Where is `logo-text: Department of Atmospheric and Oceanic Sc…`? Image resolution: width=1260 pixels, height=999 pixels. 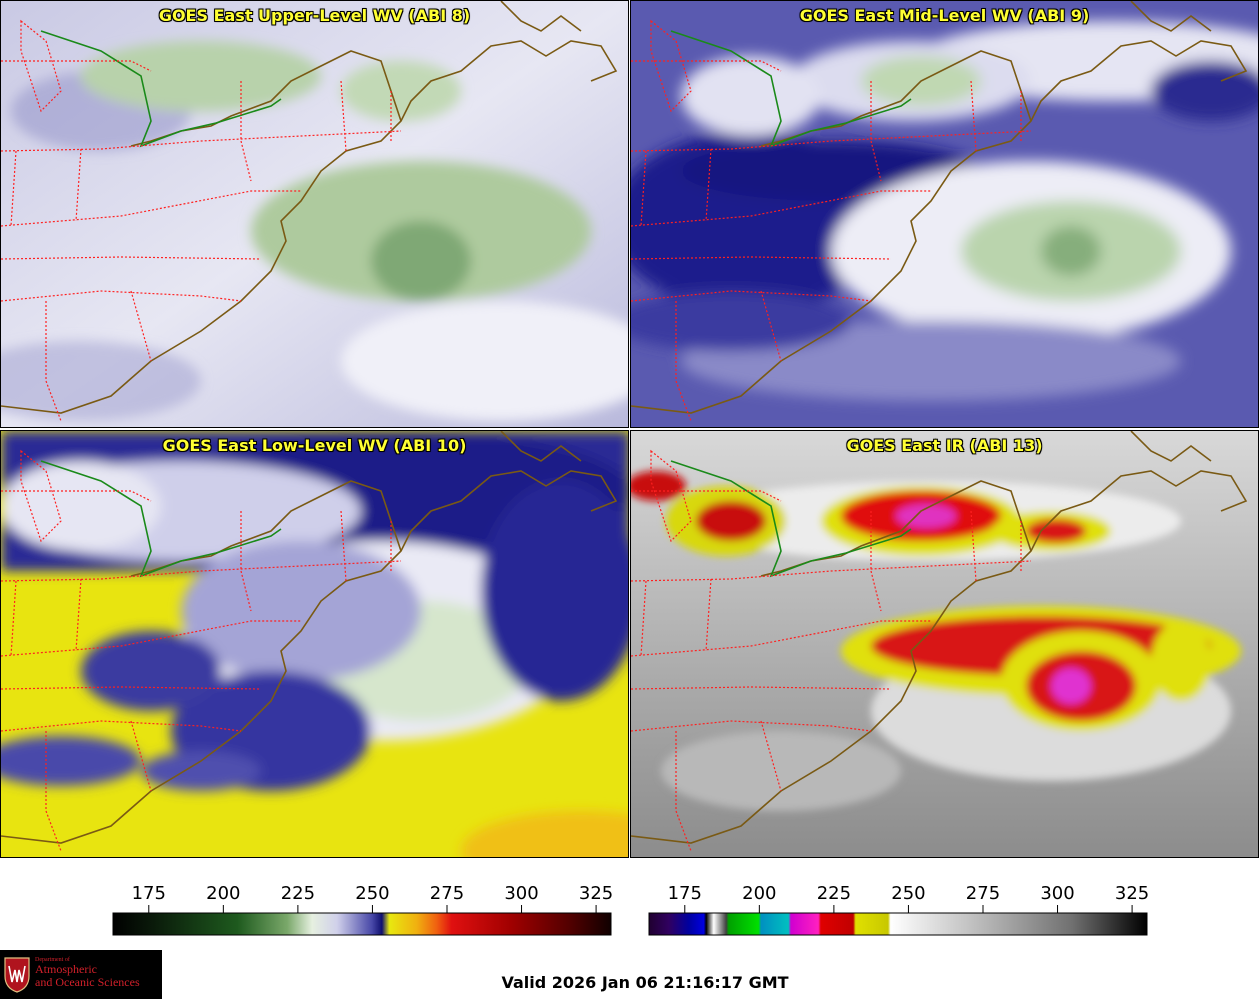
logo-text: Department of Atmospheric and Oceanic Sc… is located at coordinates (87, 972).